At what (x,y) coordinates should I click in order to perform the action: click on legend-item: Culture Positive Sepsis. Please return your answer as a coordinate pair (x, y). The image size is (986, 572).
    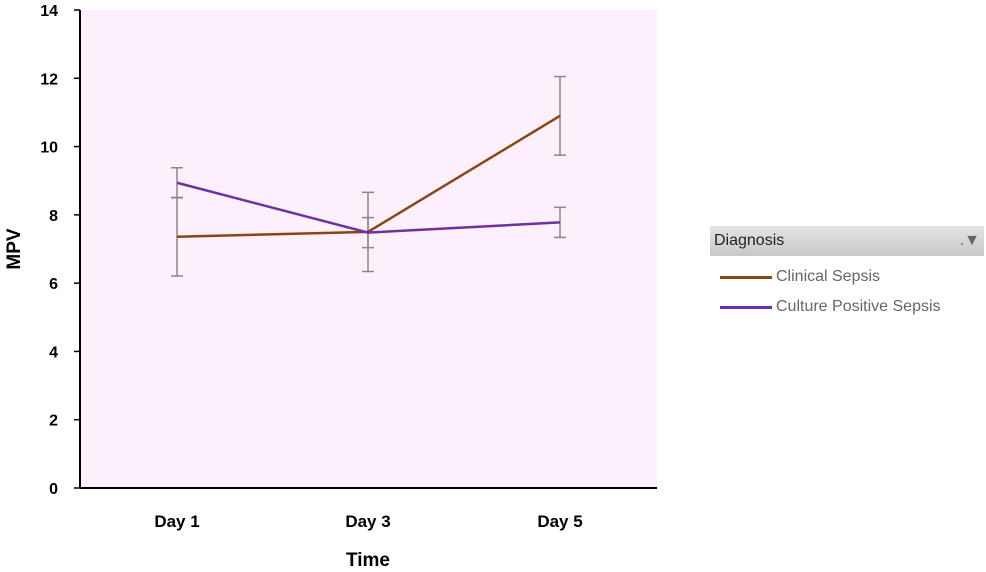
    Looking at the image, I should click on (852, 307).